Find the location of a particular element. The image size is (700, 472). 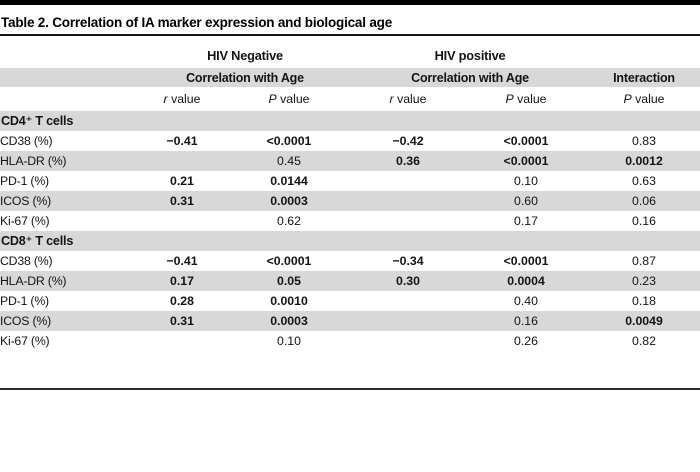

table-row: ICOS (%) 0.31 0.0003 0.16 0.0049 is located at coordinates (350, 321).